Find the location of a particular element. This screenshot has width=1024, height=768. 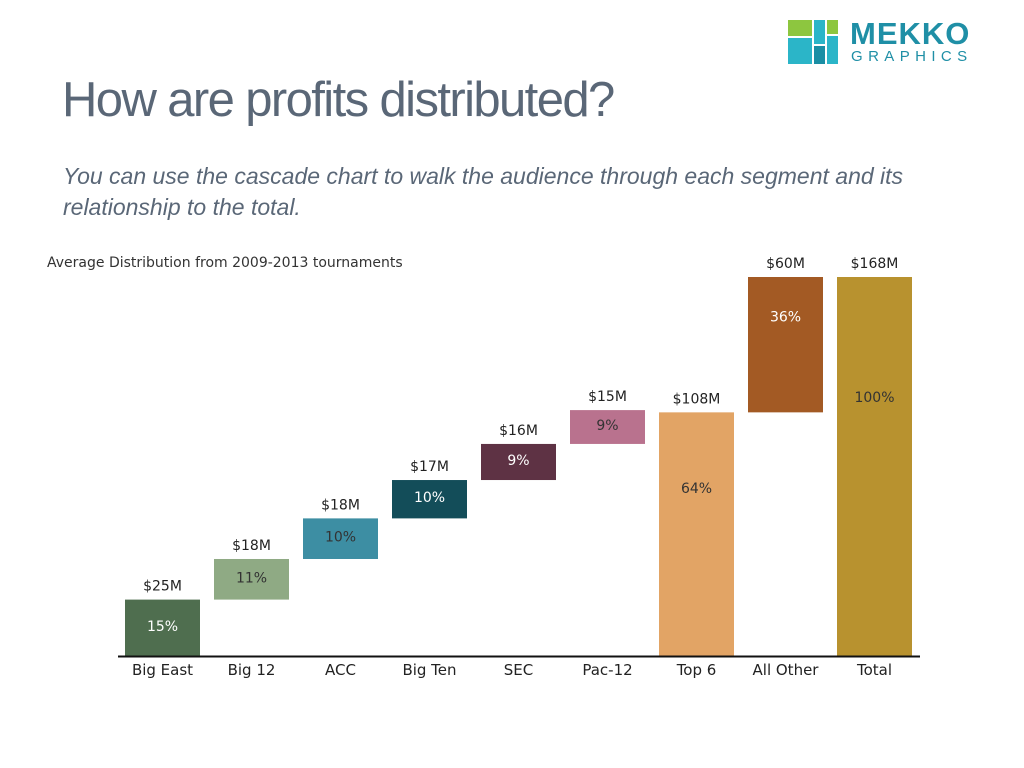

category-label: Big Ten is located at coordinates (429, 670).